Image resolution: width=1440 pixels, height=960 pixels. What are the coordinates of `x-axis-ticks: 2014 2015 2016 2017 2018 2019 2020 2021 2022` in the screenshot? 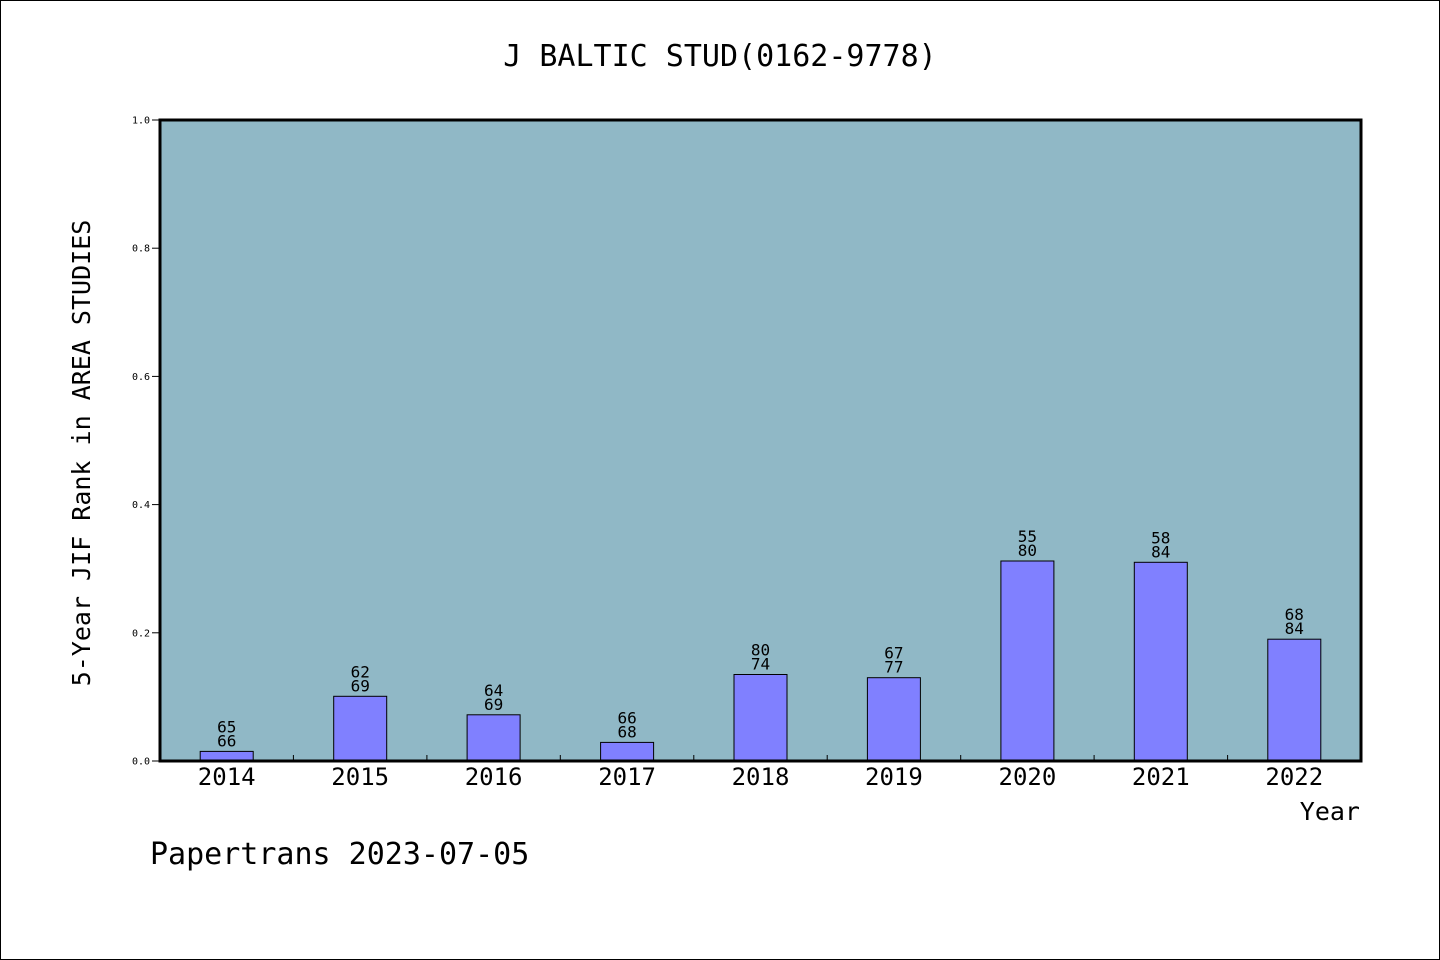 It's located at (760, 773).